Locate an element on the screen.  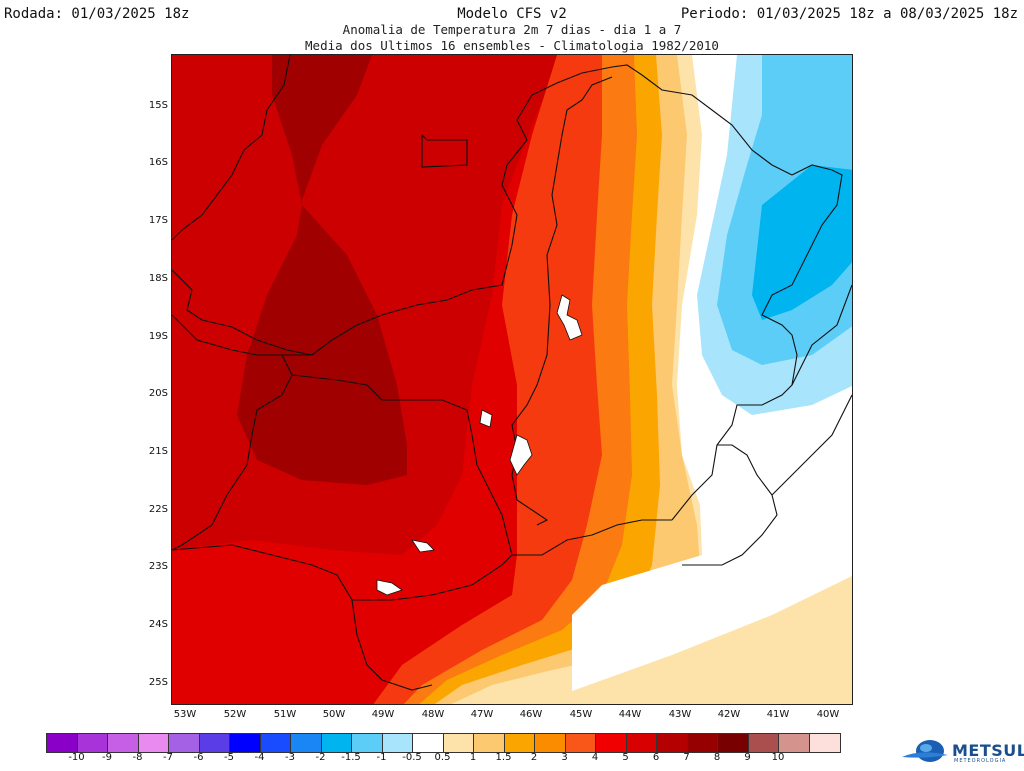
anomaly-zone-peach-corner is located at coordinates (811, 694).